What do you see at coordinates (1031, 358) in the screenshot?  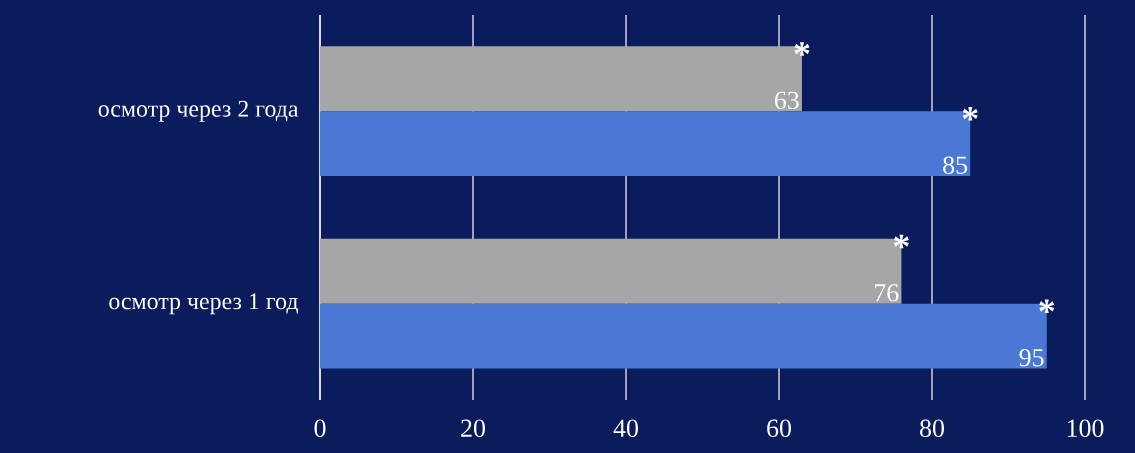 I see `data-label: 95` at bounding box center [1031, 358].